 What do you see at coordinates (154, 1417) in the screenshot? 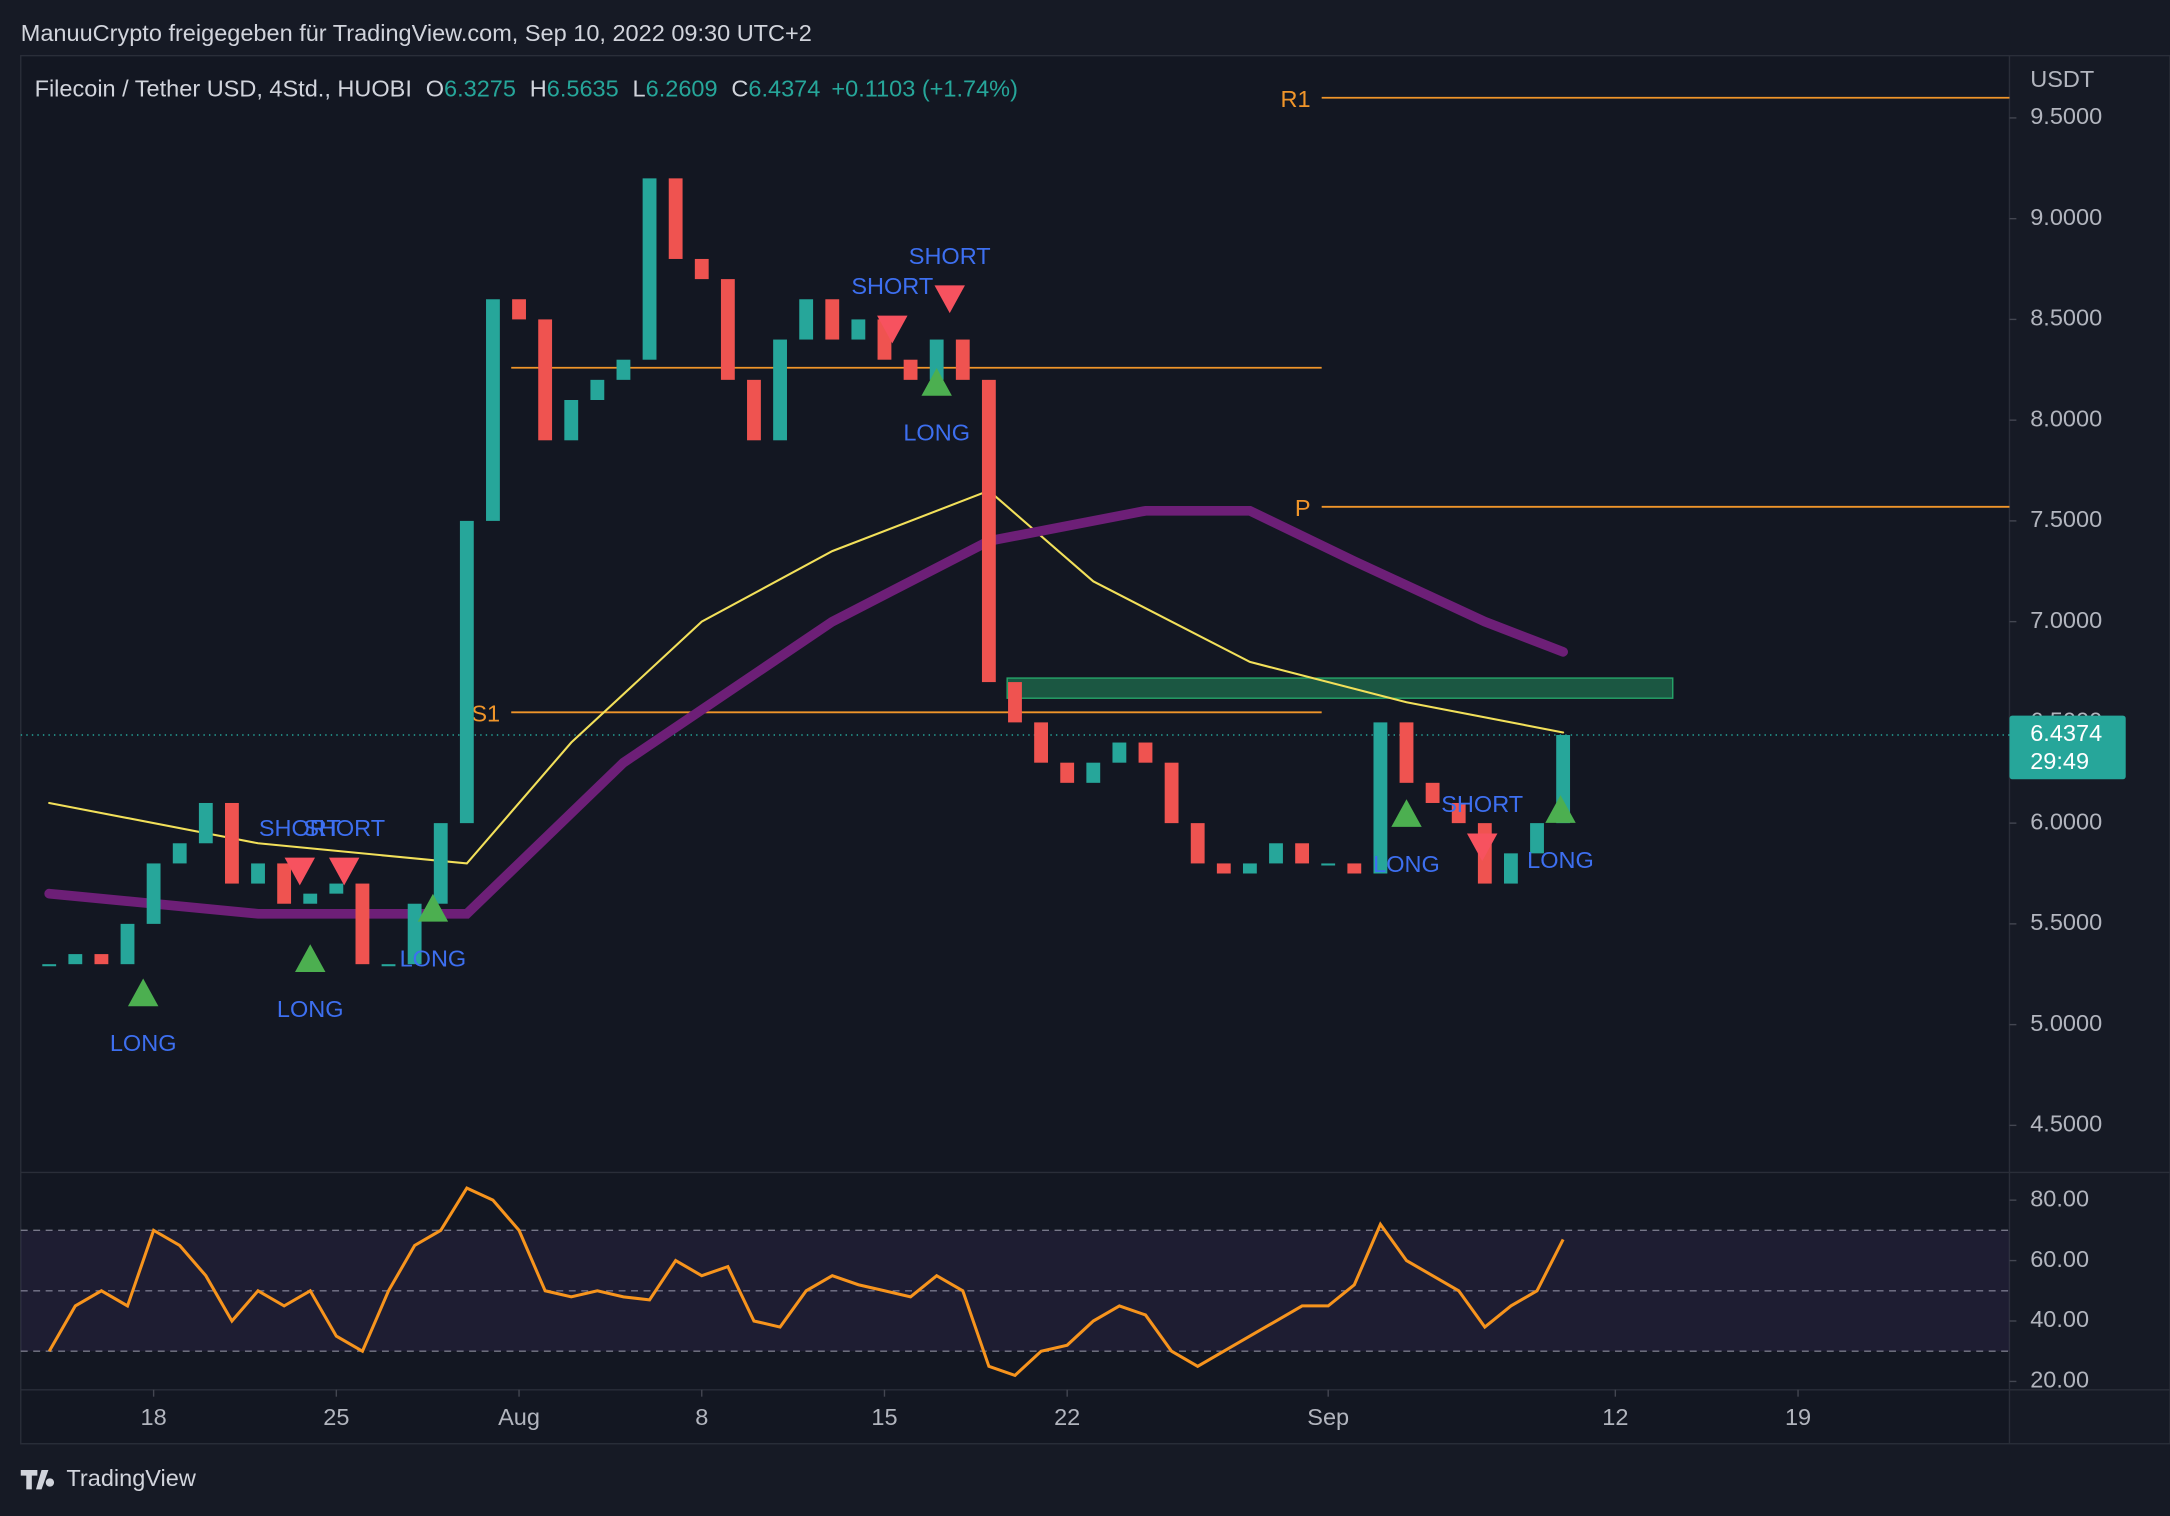
I see `x-tick-label: 18` at bounding box center [154, 1417].